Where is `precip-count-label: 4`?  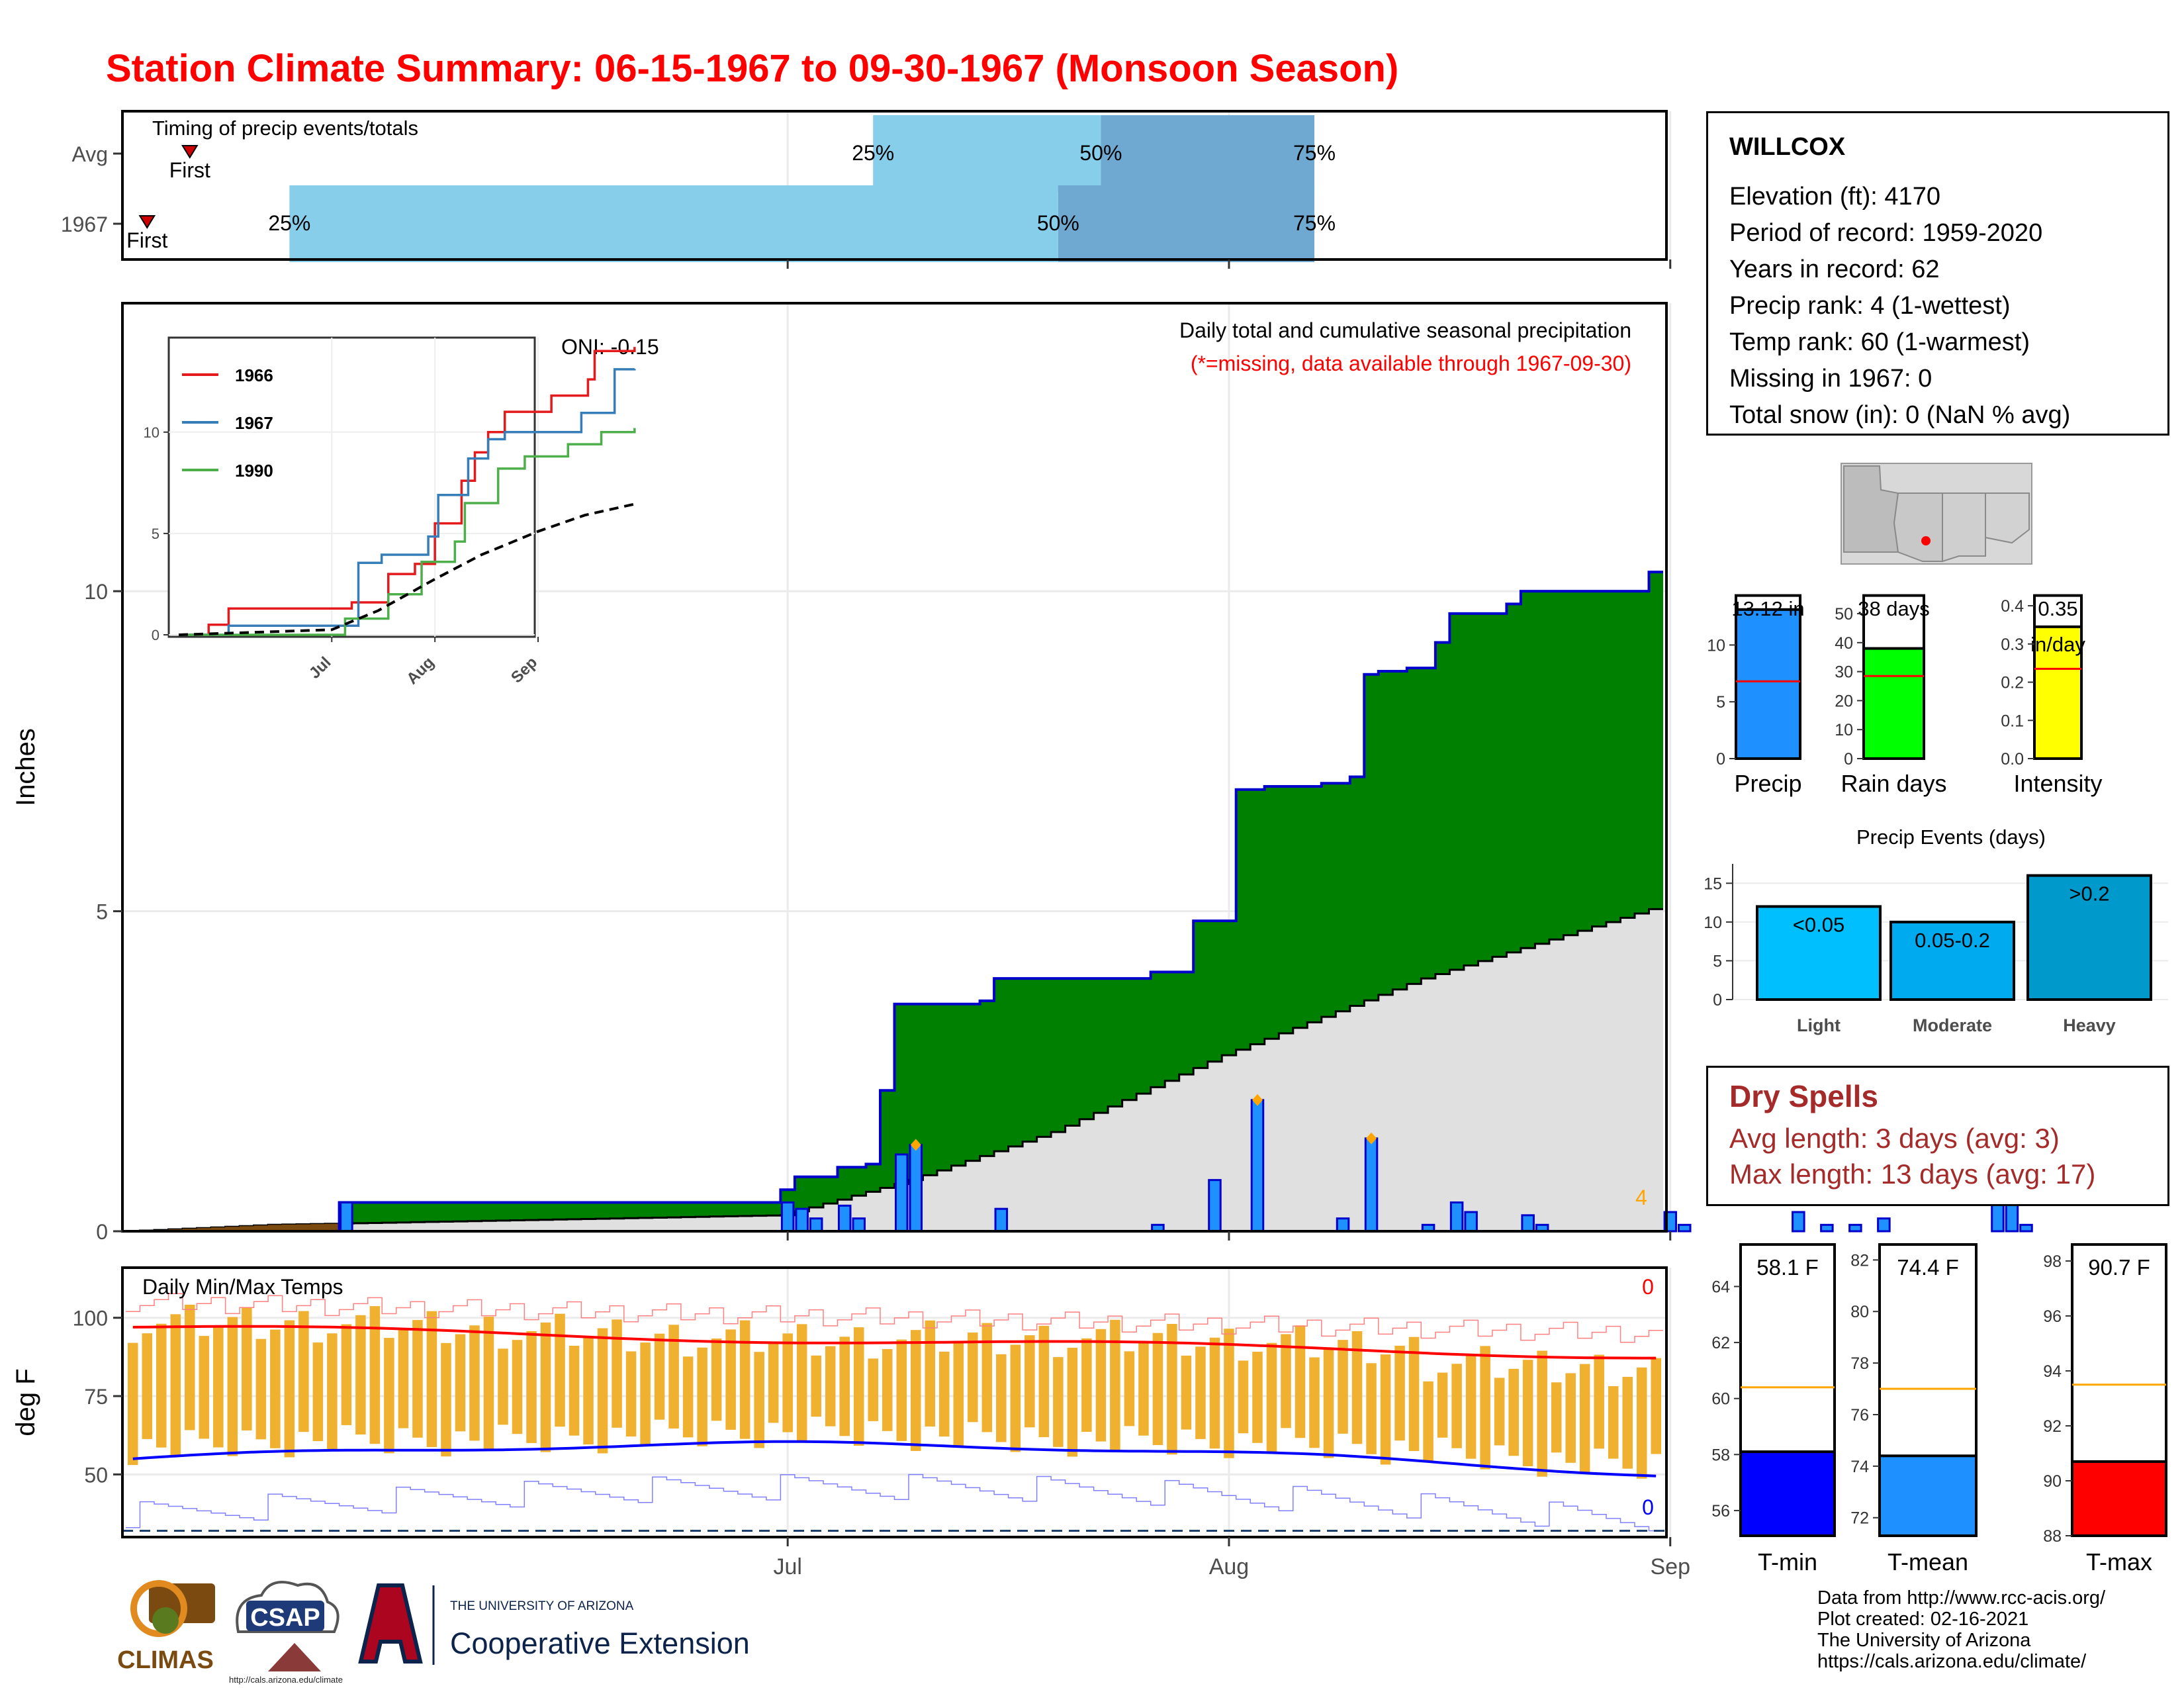
precip-count-label: 4 is located at coordinates (1641, 1197).